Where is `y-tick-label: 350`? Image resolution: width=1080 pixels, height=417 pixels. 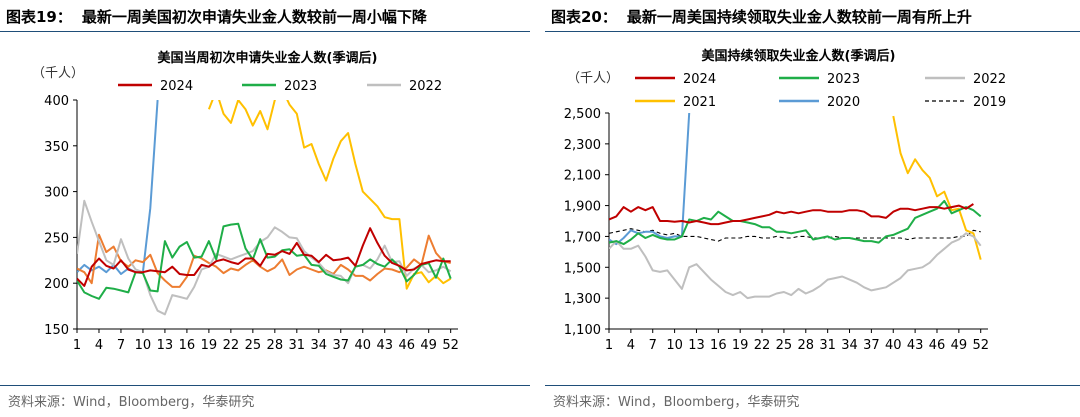
y-tick-label: 350 is located at coordinates (56, 147).